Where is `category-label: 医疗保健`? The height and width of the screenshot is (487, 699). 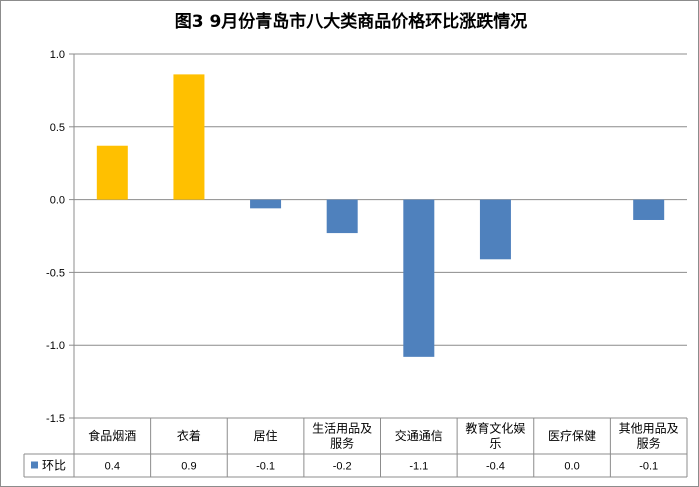
category-label: 医疗保健 is located at coordinates (572, 436).